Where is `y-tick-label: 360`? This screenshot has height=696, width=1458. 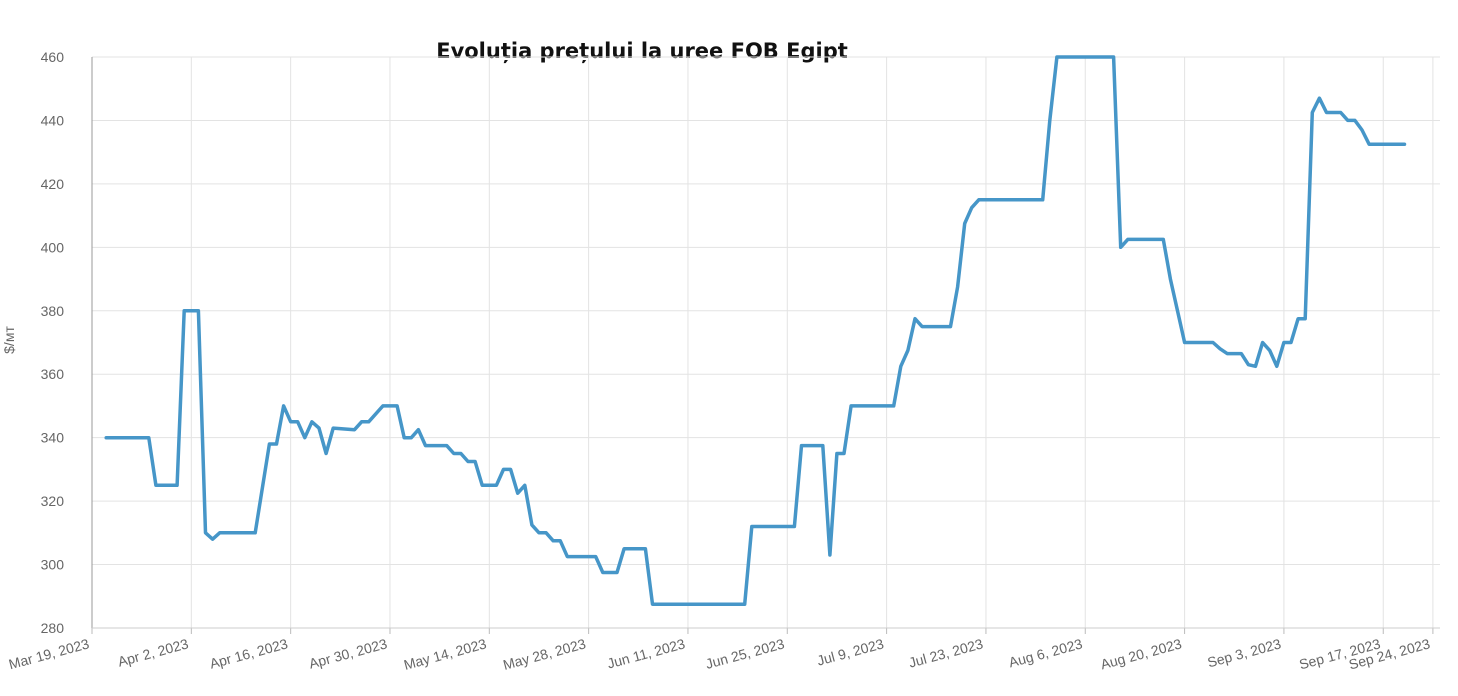
y-tick-label: 360 is located at coordinates (53, 374).